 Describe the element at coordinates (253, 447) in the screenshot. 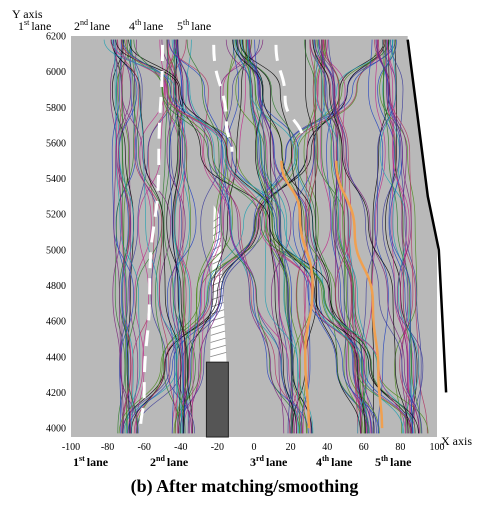

I see `x-tick-labels: -100 -80 -60 -40 -20 0 20 40 60 80 100` at that location.